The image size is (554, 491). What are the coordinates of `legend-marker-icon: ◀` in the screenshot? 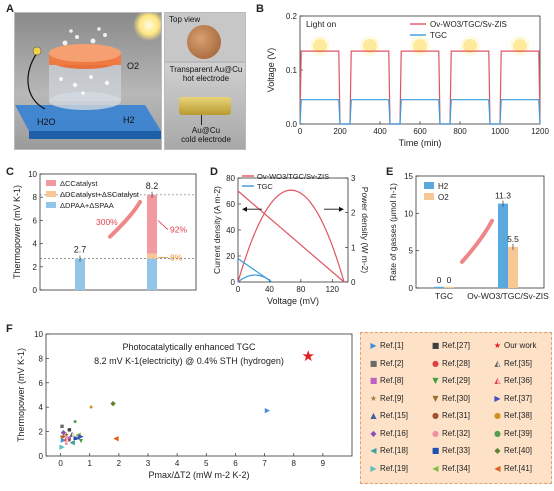 It's located at (435, 468).